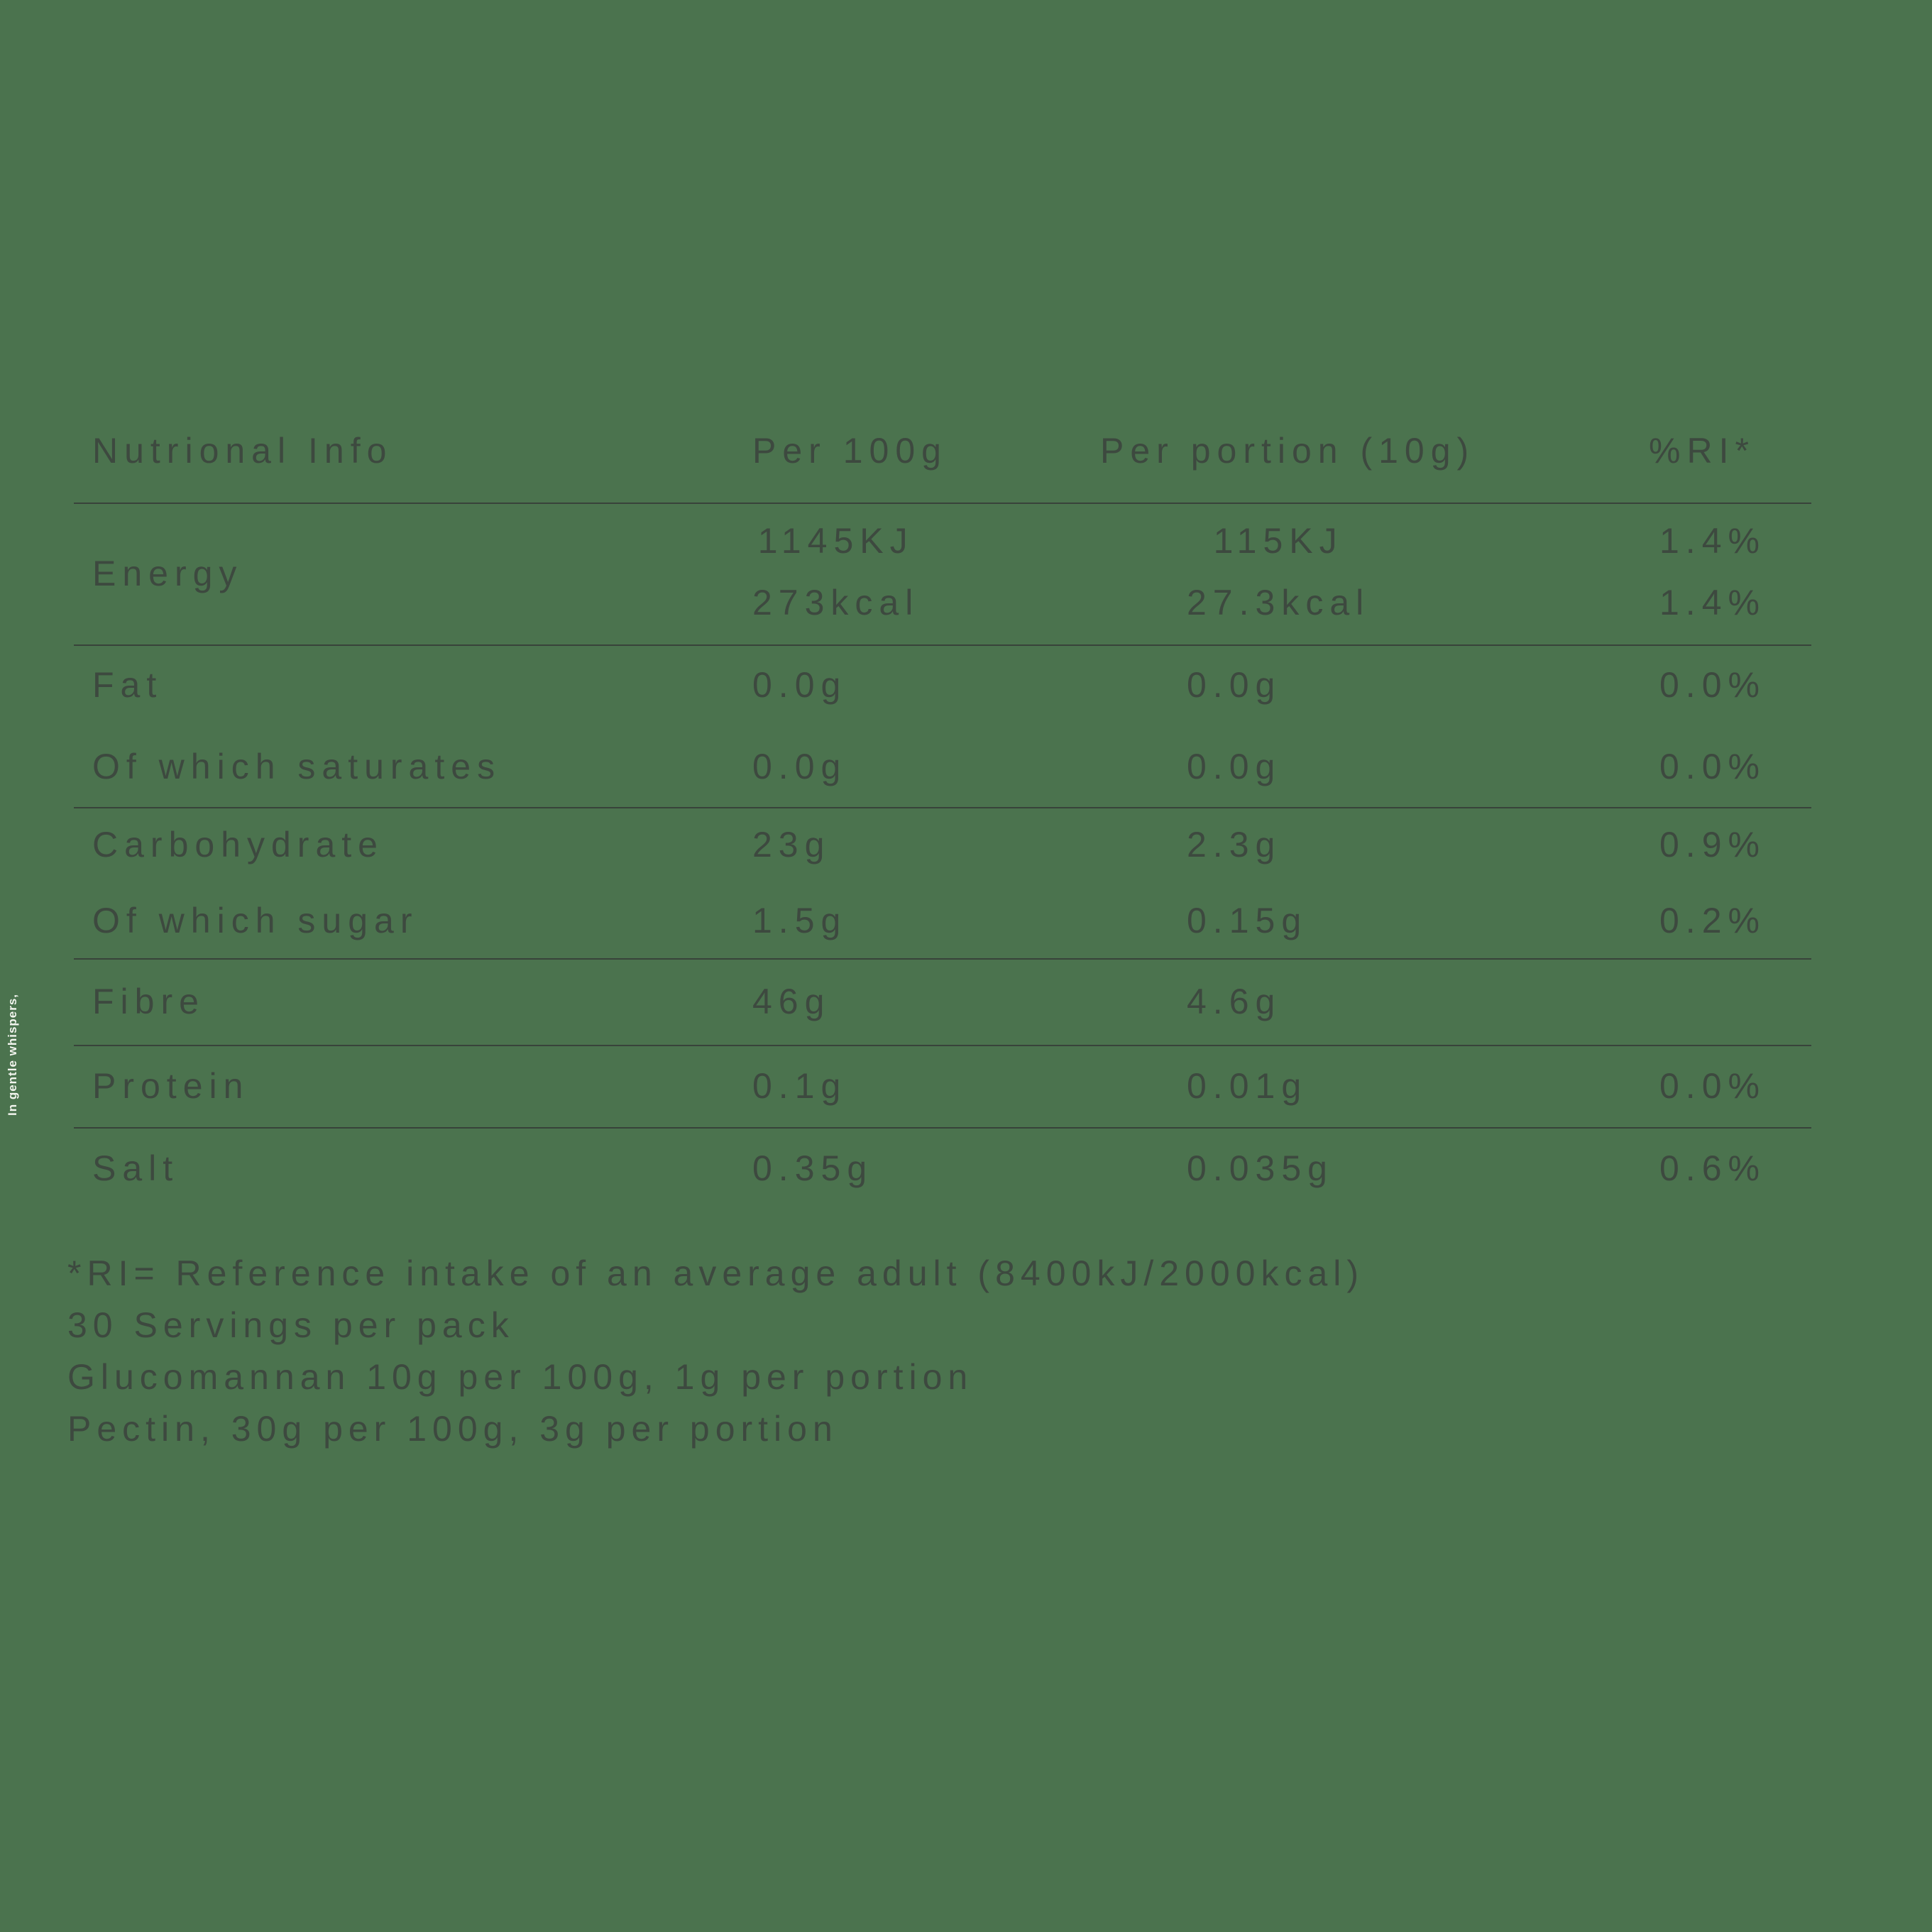 The height and width of the screenshot is (1932, 1932). I want to click on nutrient-label: Carbohydrate, so click(238, 845).